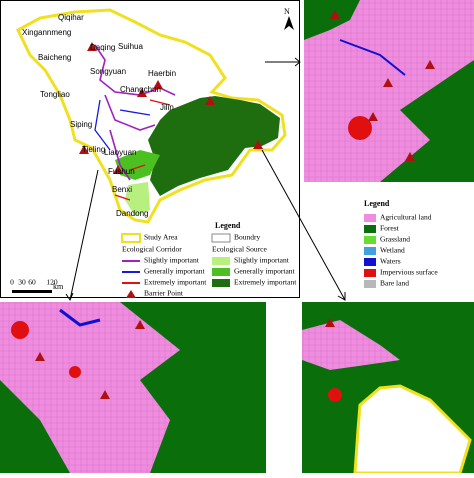  Describe the element at coordinates (412, 429) in the screenshot. I see `sea` at that location.